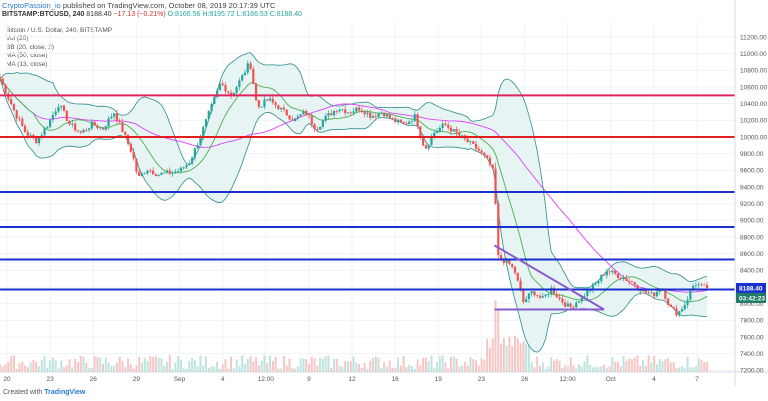 This screenshot has height=401, width=768. I want to click on price-tick-label: 11200.00, so click(753, 37).